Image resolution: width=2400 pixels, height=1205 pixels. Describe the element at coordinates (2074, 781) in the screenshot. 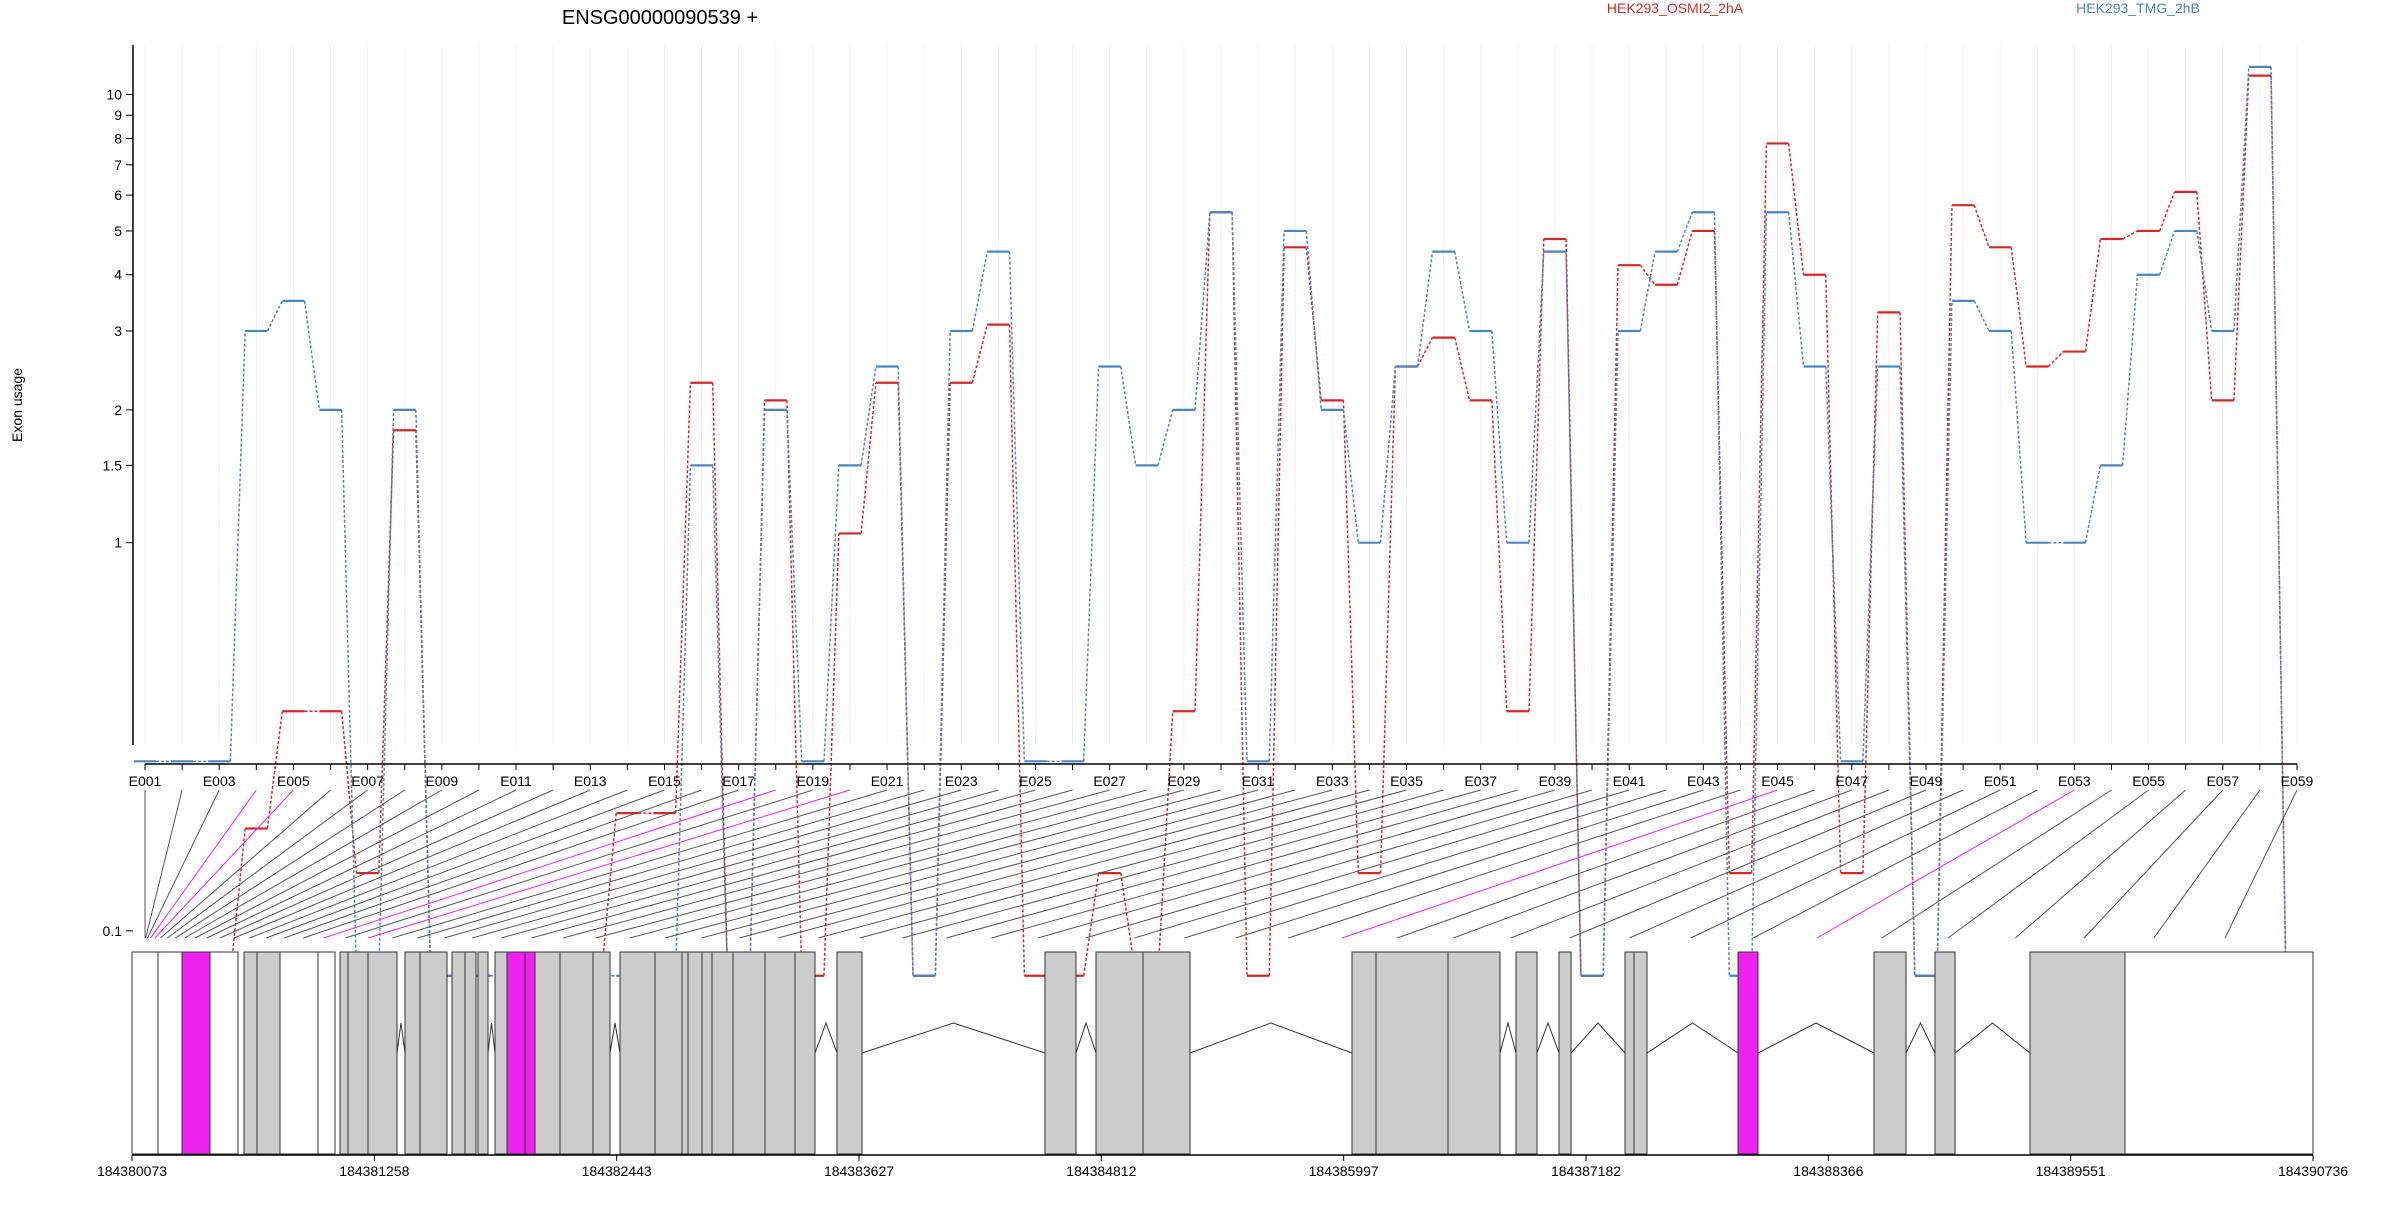

I see `x-tick-label: E053` at that location.